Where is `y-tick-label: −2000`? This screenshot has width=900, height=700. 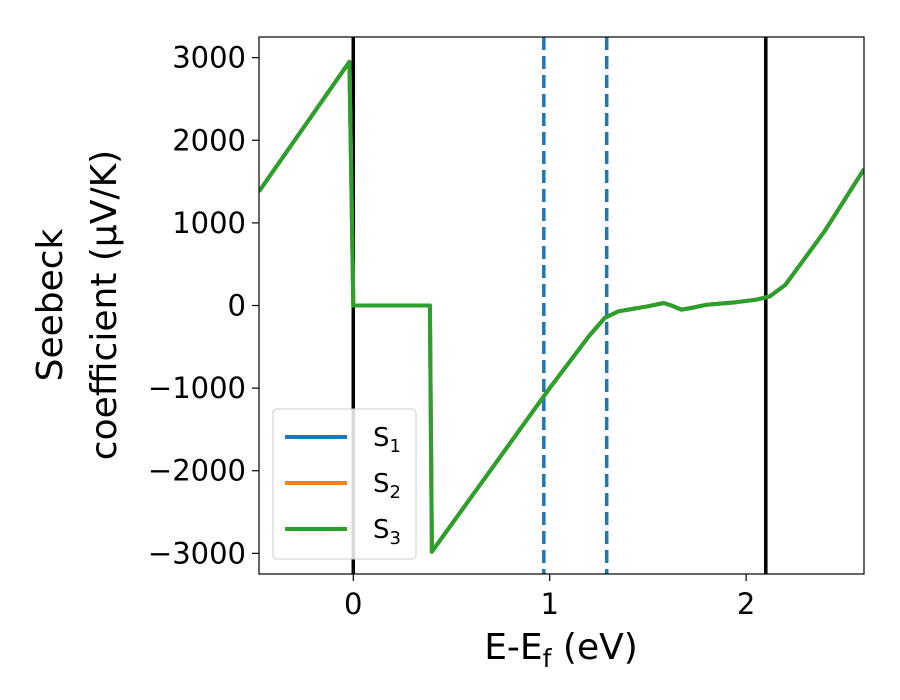
y-tick-label: −2000 is located at coordinates (197, 471).